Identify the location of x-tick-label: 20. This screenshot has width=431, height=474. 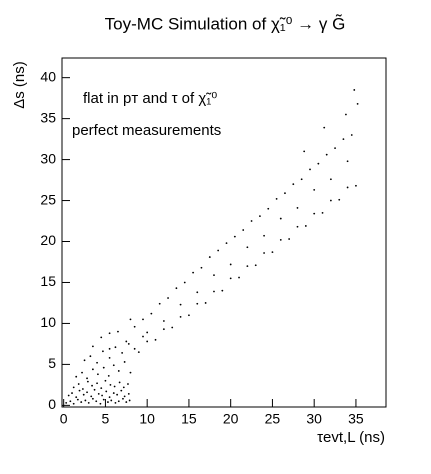
(231, 419).